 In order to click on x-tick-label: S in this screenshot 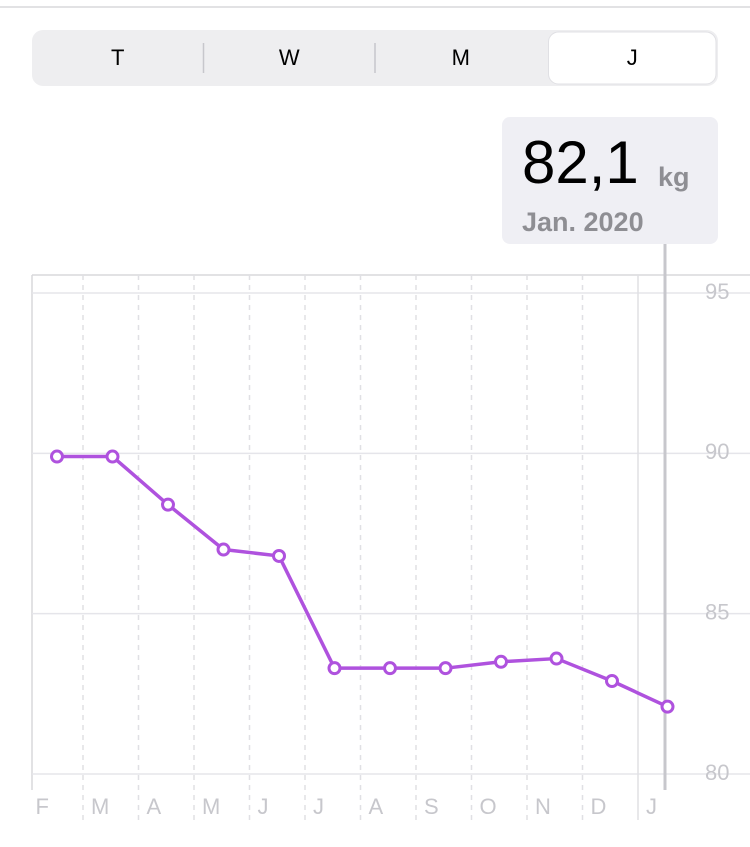, I will do `click(431, 806)`.